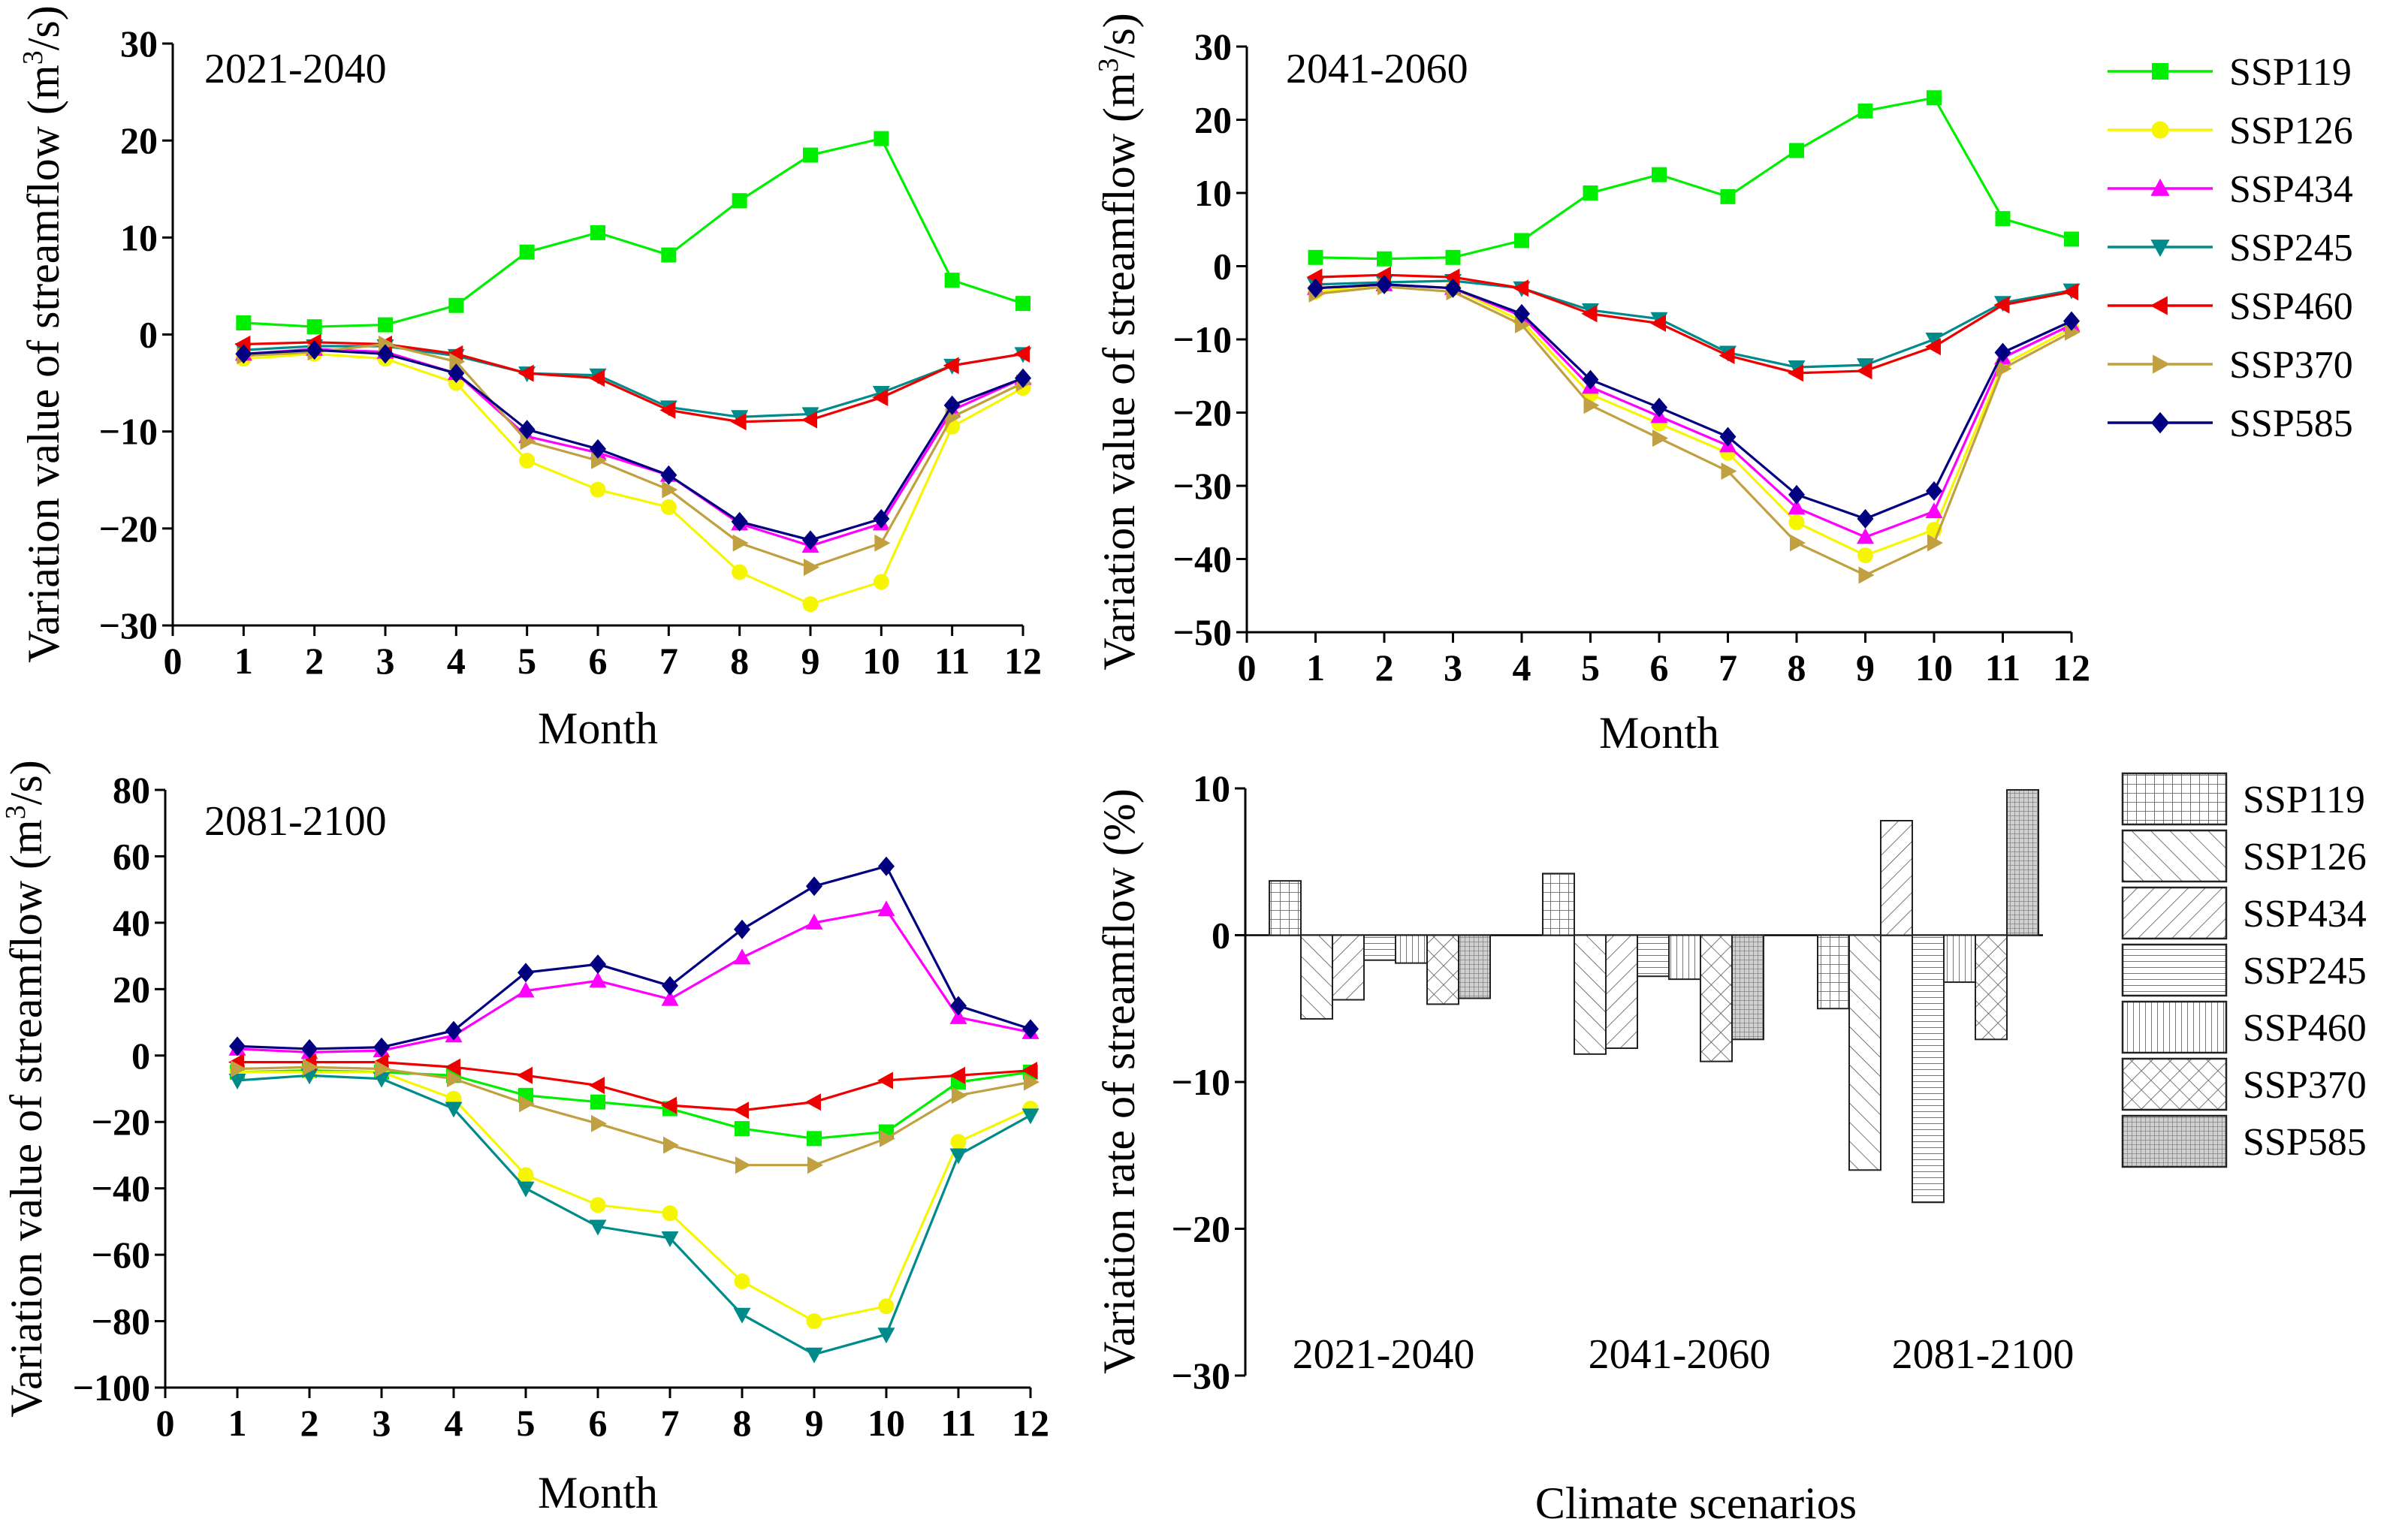  I want to click on legend-item-SSP119: SSP119, so click(2230, 72).